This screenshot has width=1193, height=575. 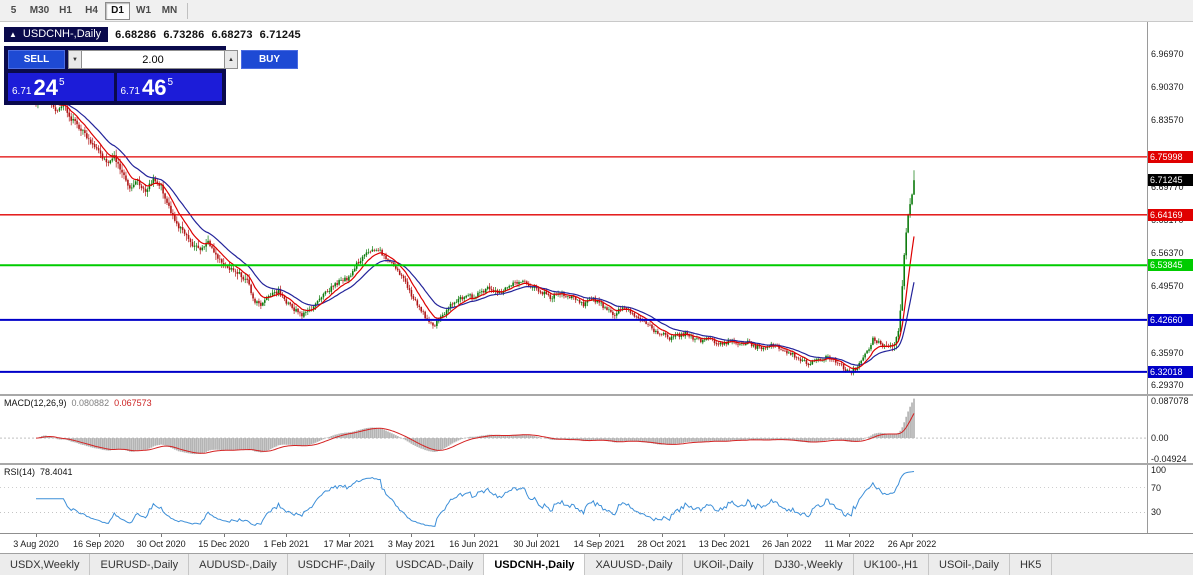 I want to click on chart-tab-uk100-h1: UK100-,H1, so click(x=891, y=564).